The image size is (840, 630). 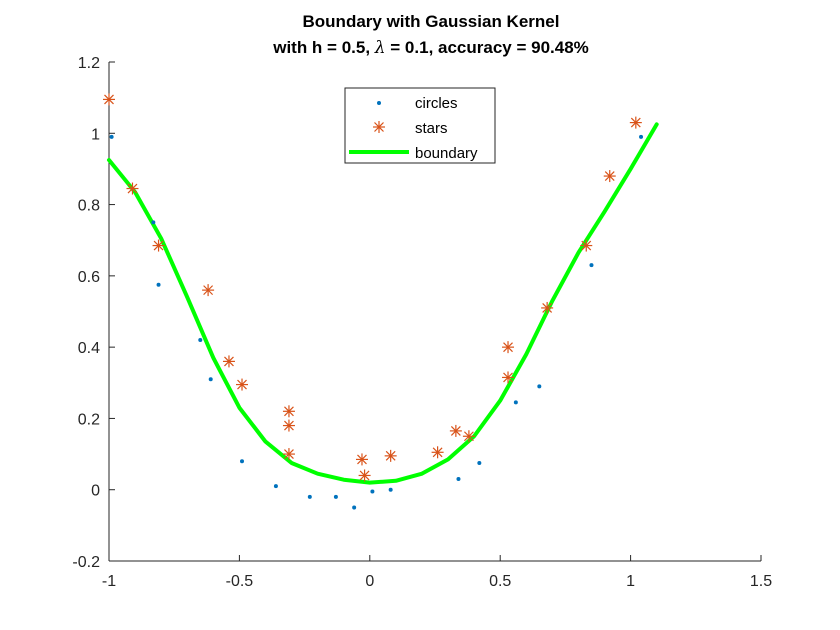 What do you see at coordinates (761, 581) in the screenshot?
I see `x-tick-label: 1.5` at bounding box center [761, 581].